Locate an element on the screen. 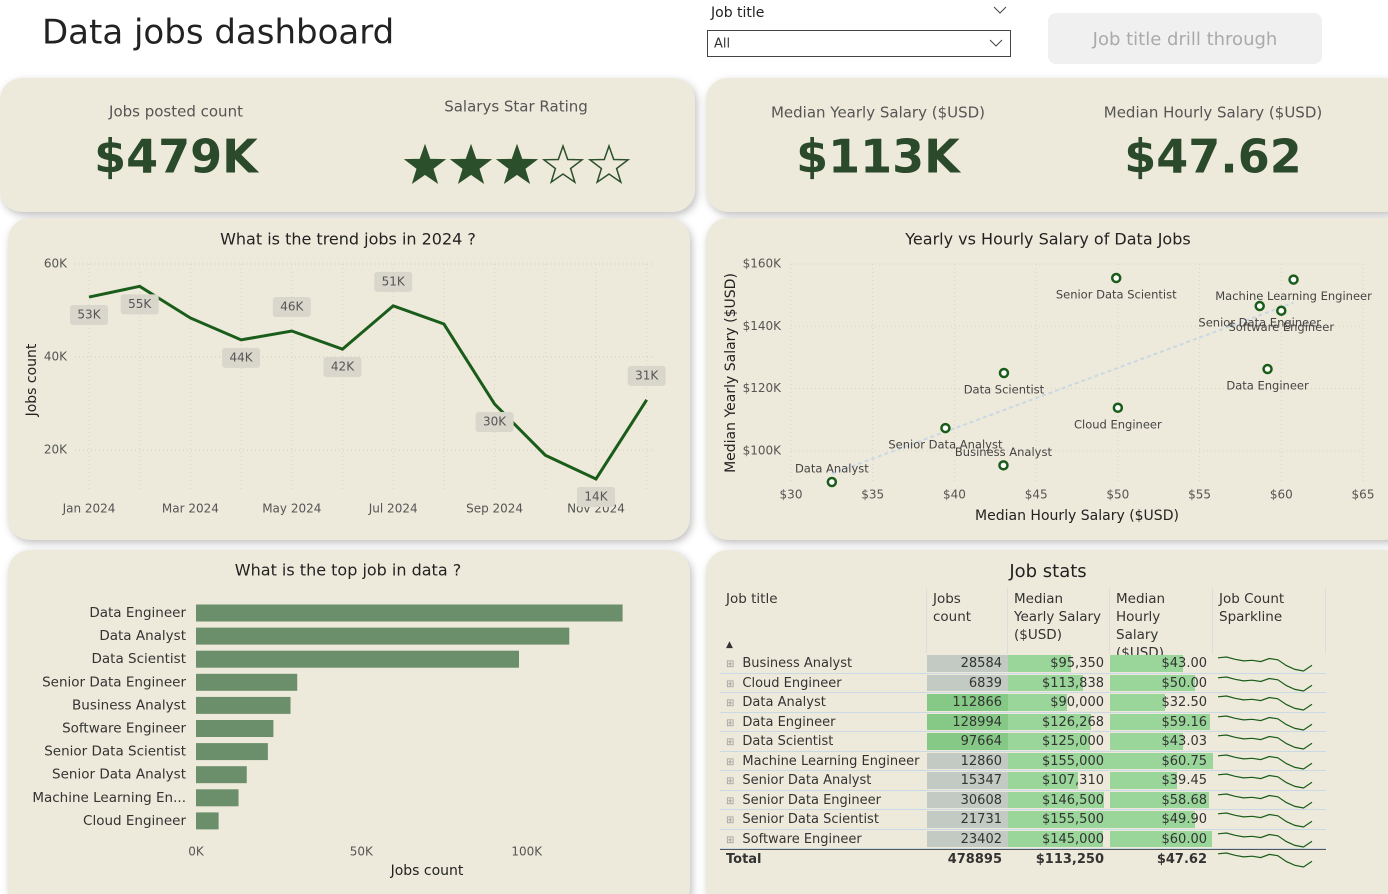 This screenshot has height=894, width=1388. cell-jobs: 97664 is located at coordinates (967, 742).